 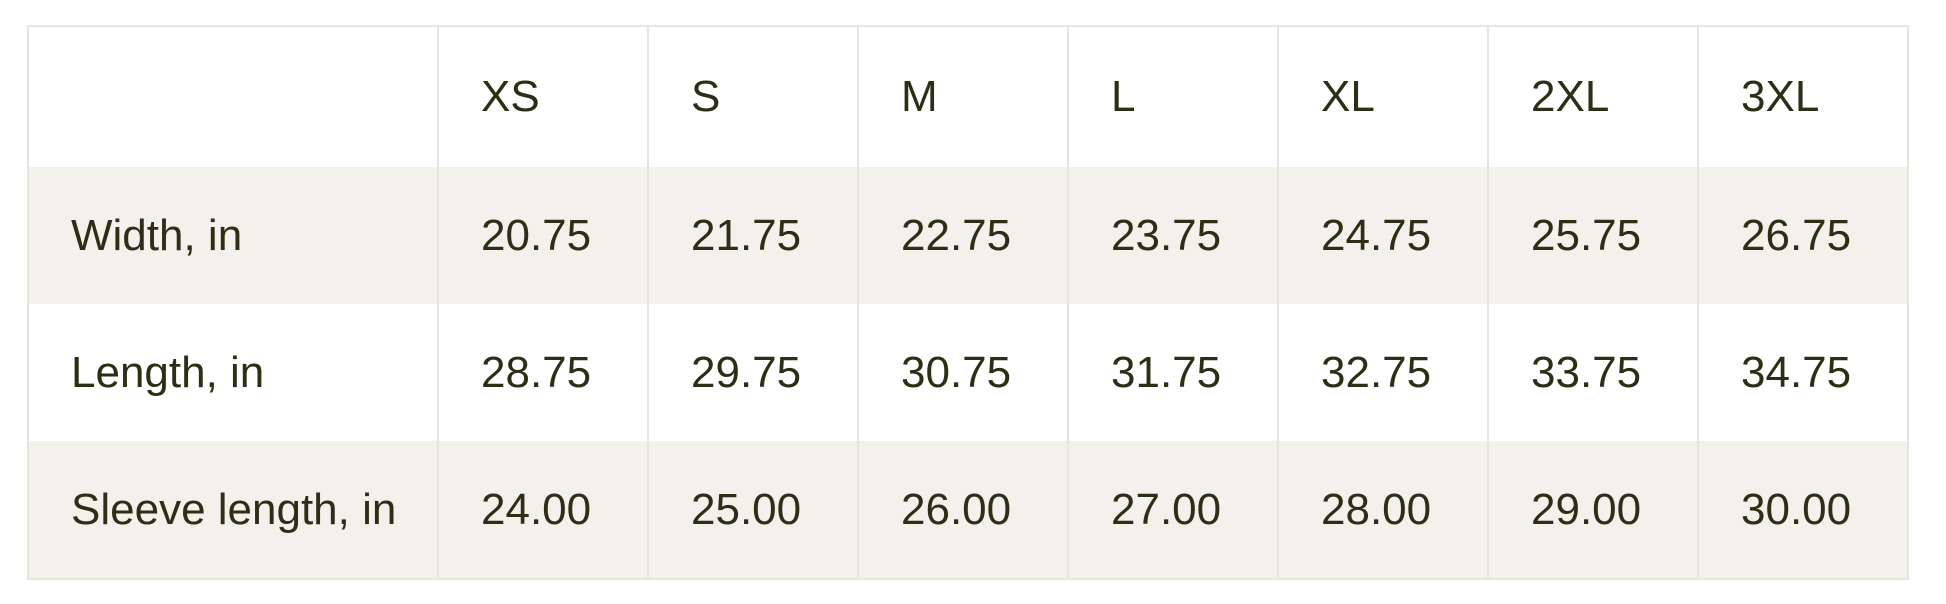 What do you see at coordinates (1592, 235) in the screenshot?
I see `size-value-cell: 25.75` at bounding box center [1592, 235].